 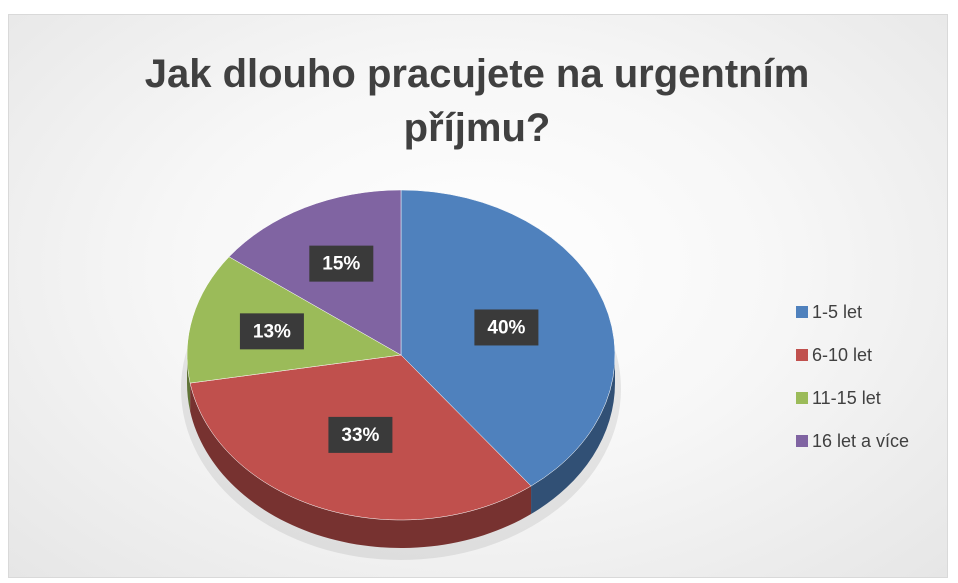 I want to click on legend-label: 16 let a více, so click(x=860, y=441).